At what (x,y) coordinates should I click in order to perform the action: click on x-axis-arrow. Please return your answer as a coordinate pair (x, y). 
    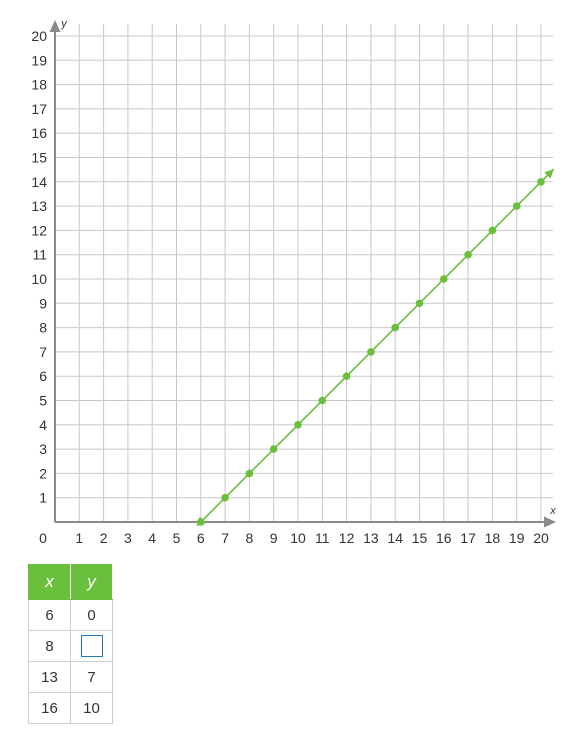
    Looking at the image, I should click on (550, 522).